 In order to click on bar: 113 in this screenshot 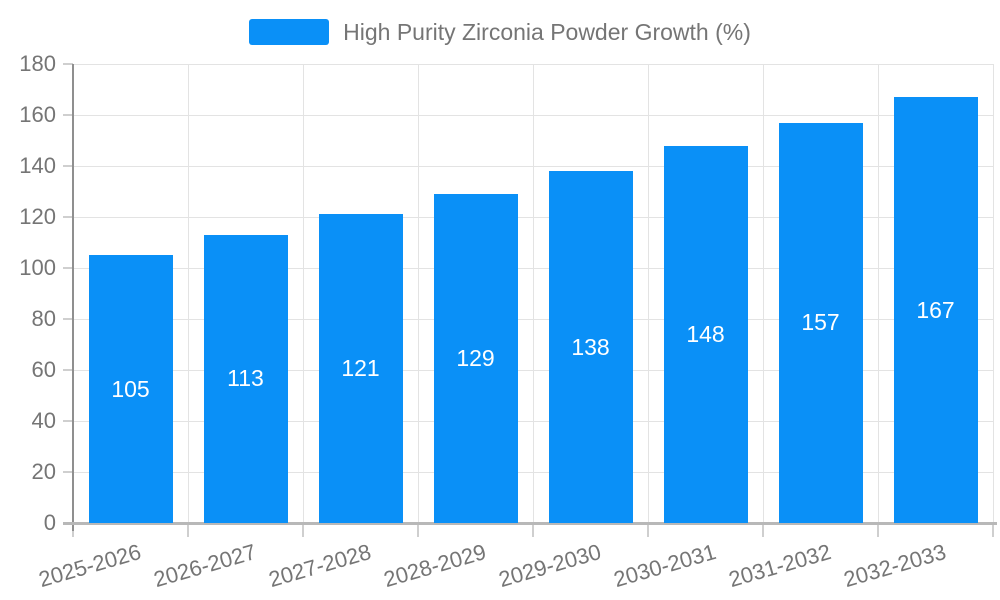, I will do `click(245, 378)`.